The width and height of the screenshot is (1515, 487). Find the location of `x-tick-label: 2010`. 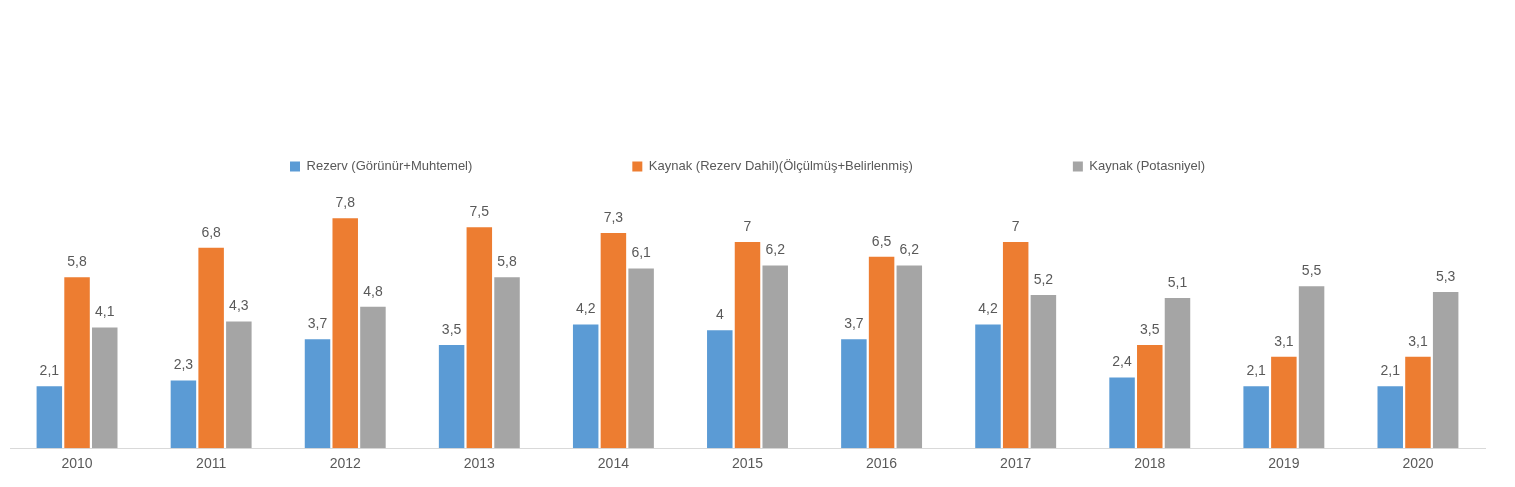

x-tick-label: 2010 is located at coordinates (77, 463).